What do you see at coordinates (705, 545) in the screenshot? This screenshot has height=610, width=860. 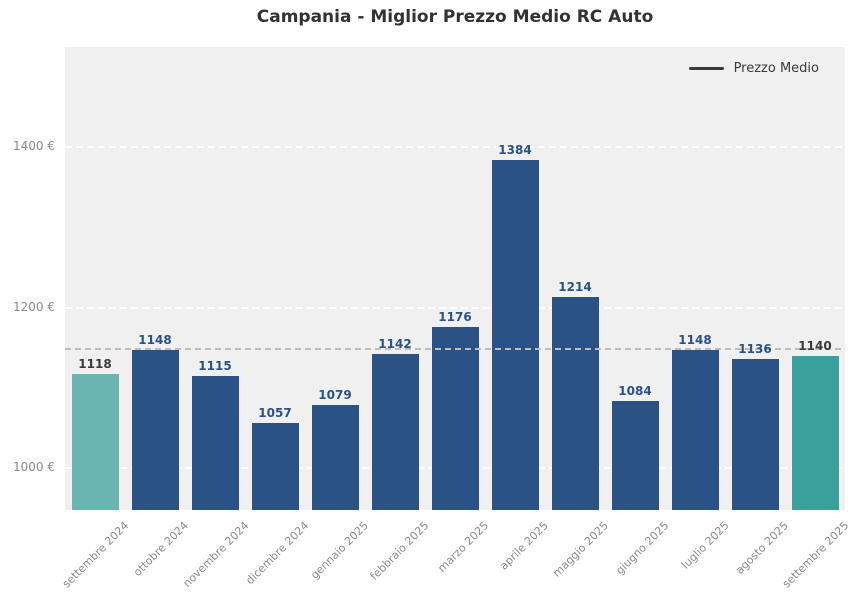 I see `x-tick-label: luglio 2025` at bounding box center [705, 545].